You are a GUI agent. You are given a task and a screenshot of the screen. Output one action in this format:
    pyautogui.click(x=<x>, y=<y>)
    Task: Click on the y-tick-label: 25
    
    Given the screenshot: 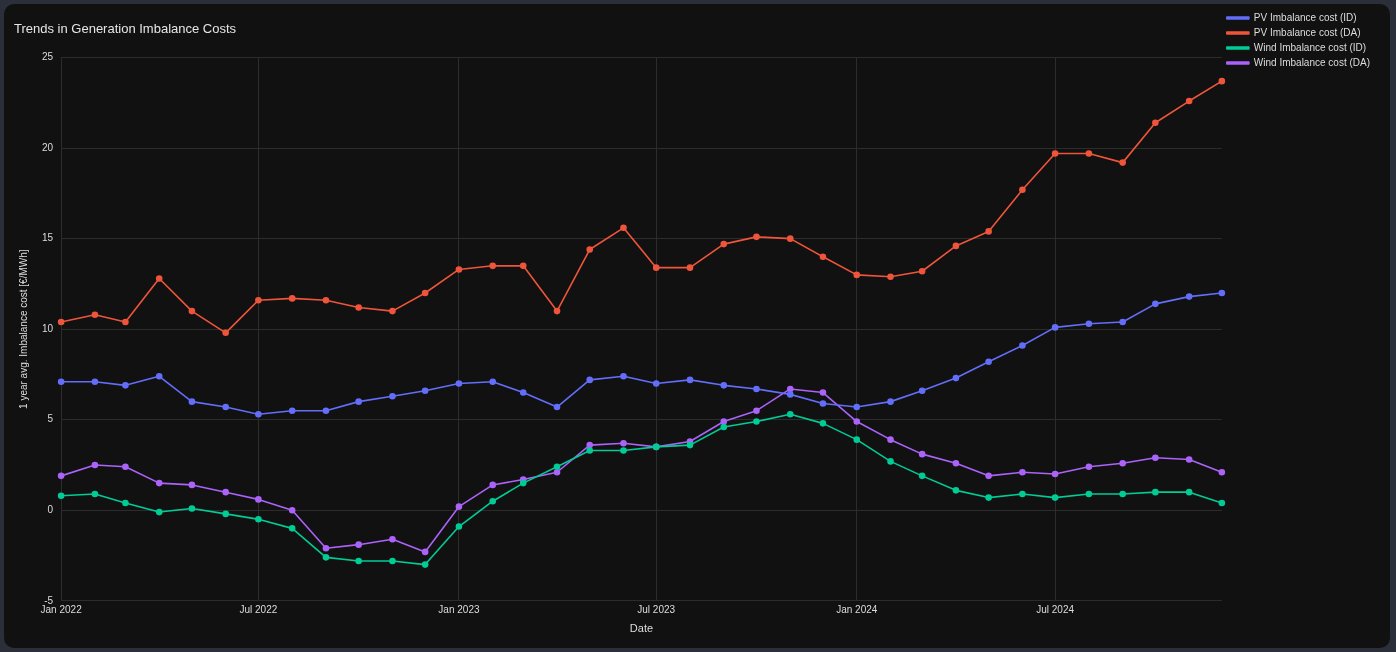 What is the action you would take?
    pyautogui.click(x=48, y=57)
    